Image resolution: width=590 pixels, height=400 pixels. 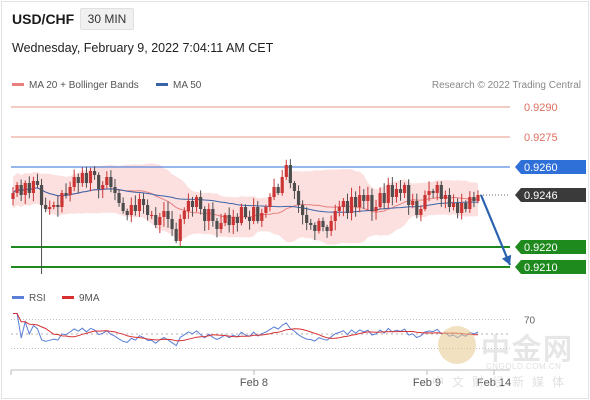 I want to click on symbol-title: USD/CHF, so click(x=43, y=19).